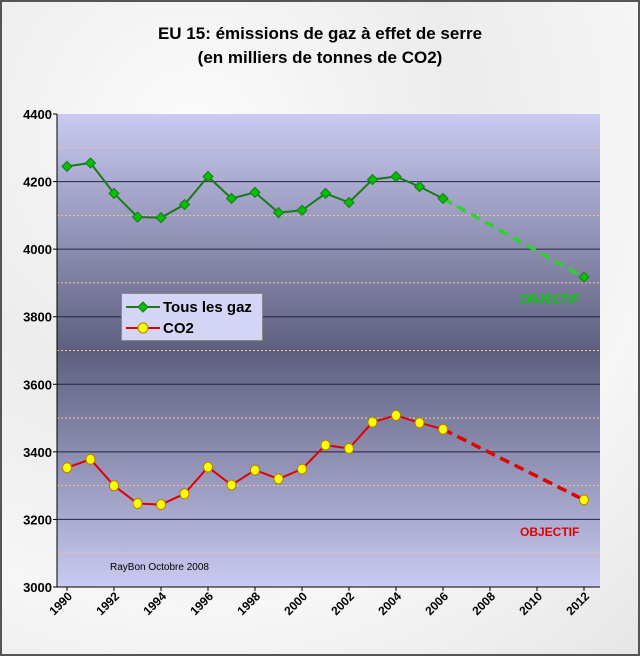  What do you see at coordinates (530, 603) in the screenshot?
I see `x-tick-label: 2010` at bounding box center [530, 603].